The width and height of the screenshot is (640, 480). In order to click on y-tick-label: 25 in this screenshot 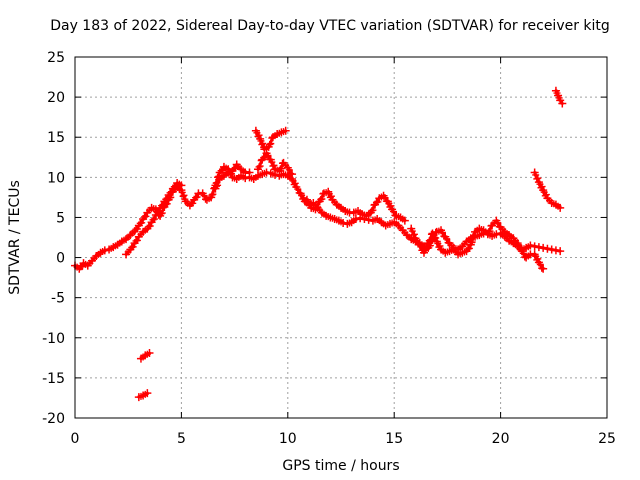, I will do `click(56, 58)`.